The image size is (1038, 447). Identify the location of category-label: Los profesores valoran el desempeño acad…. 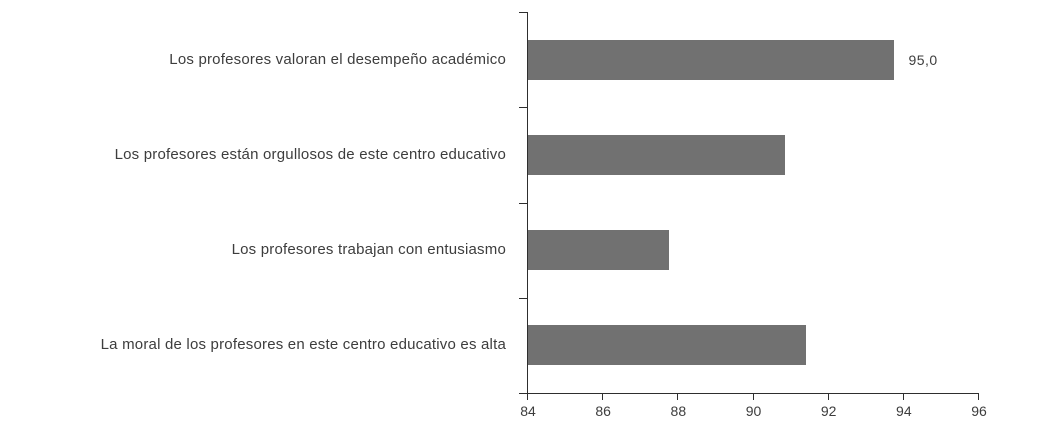
(337, 59).